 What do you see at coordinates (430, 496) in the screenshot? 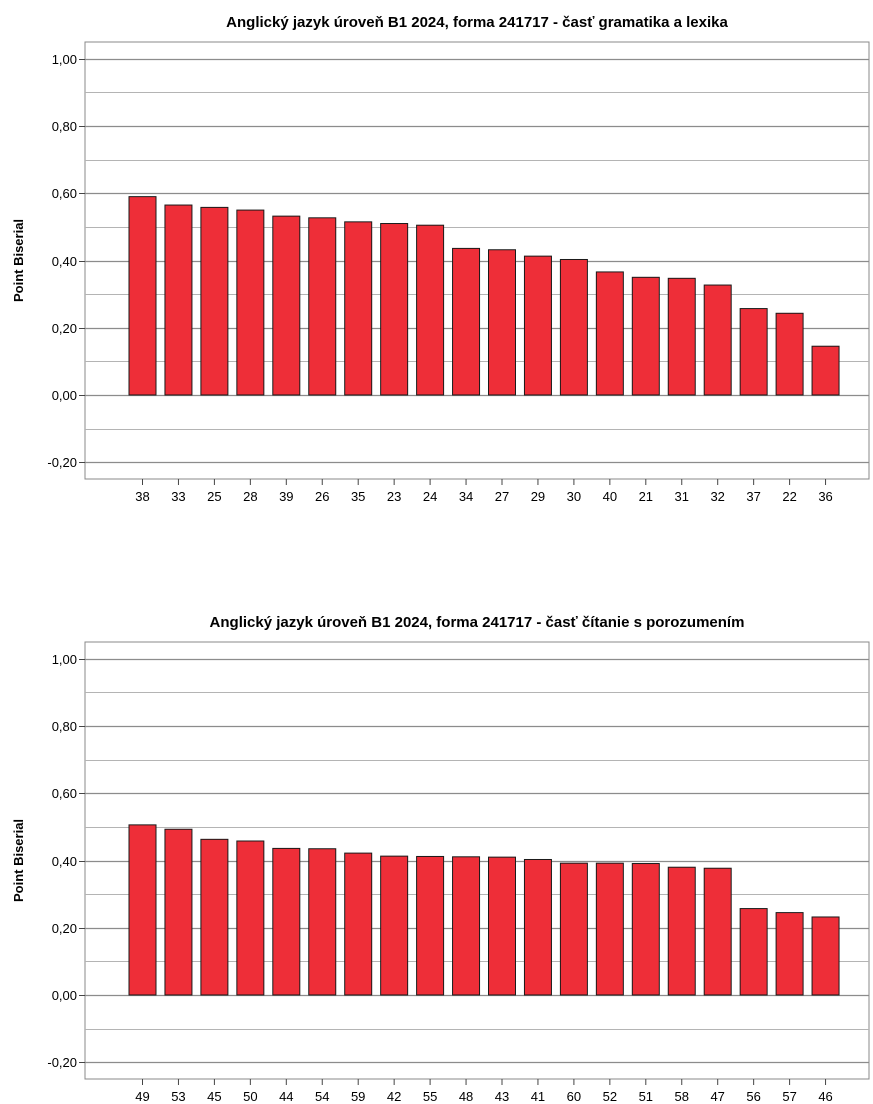
I see `x-tick-label: 24` at bounding box center [430, 496].